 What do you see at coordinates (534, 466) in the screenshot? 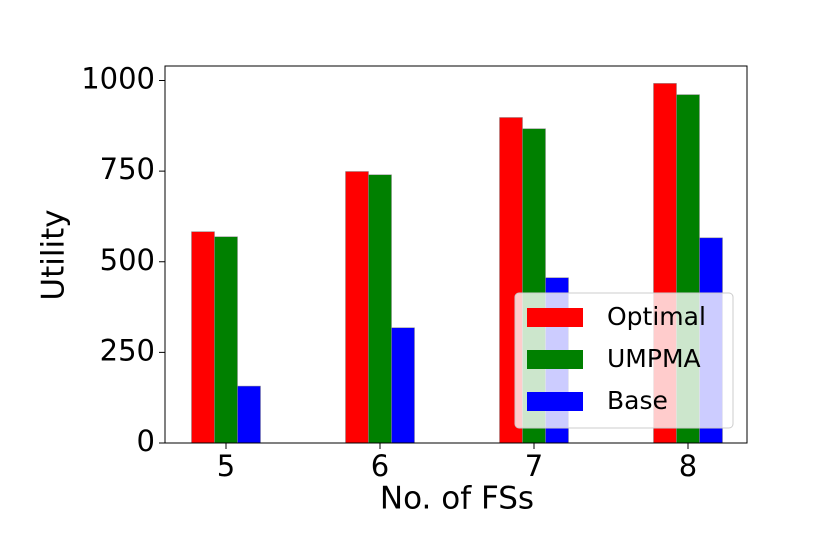
I see `x-tick-label: 7` at bounding box center [534, 466].